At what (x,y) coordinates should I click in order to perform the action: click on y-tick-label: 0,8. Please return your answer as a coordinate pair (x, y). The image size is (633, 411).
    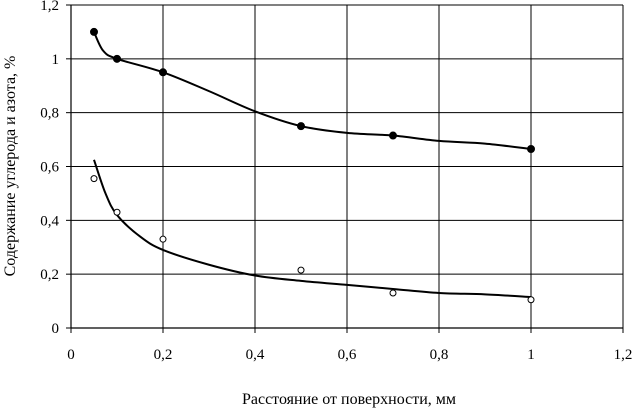
    Looking at the image, I should click on (49, 114).